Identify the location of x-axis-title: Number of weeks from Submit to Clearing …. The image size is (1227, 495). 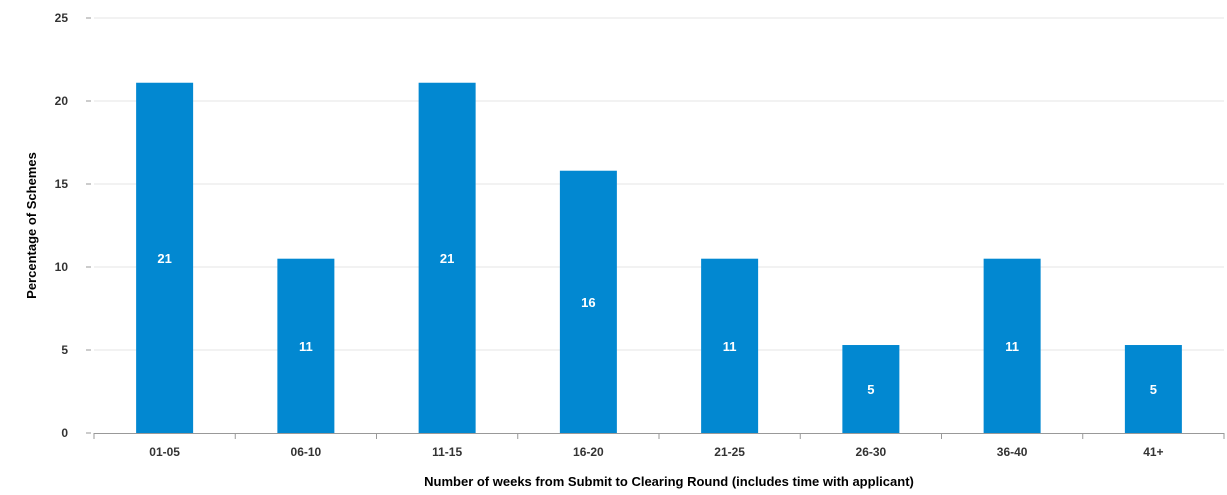
(669, 481).